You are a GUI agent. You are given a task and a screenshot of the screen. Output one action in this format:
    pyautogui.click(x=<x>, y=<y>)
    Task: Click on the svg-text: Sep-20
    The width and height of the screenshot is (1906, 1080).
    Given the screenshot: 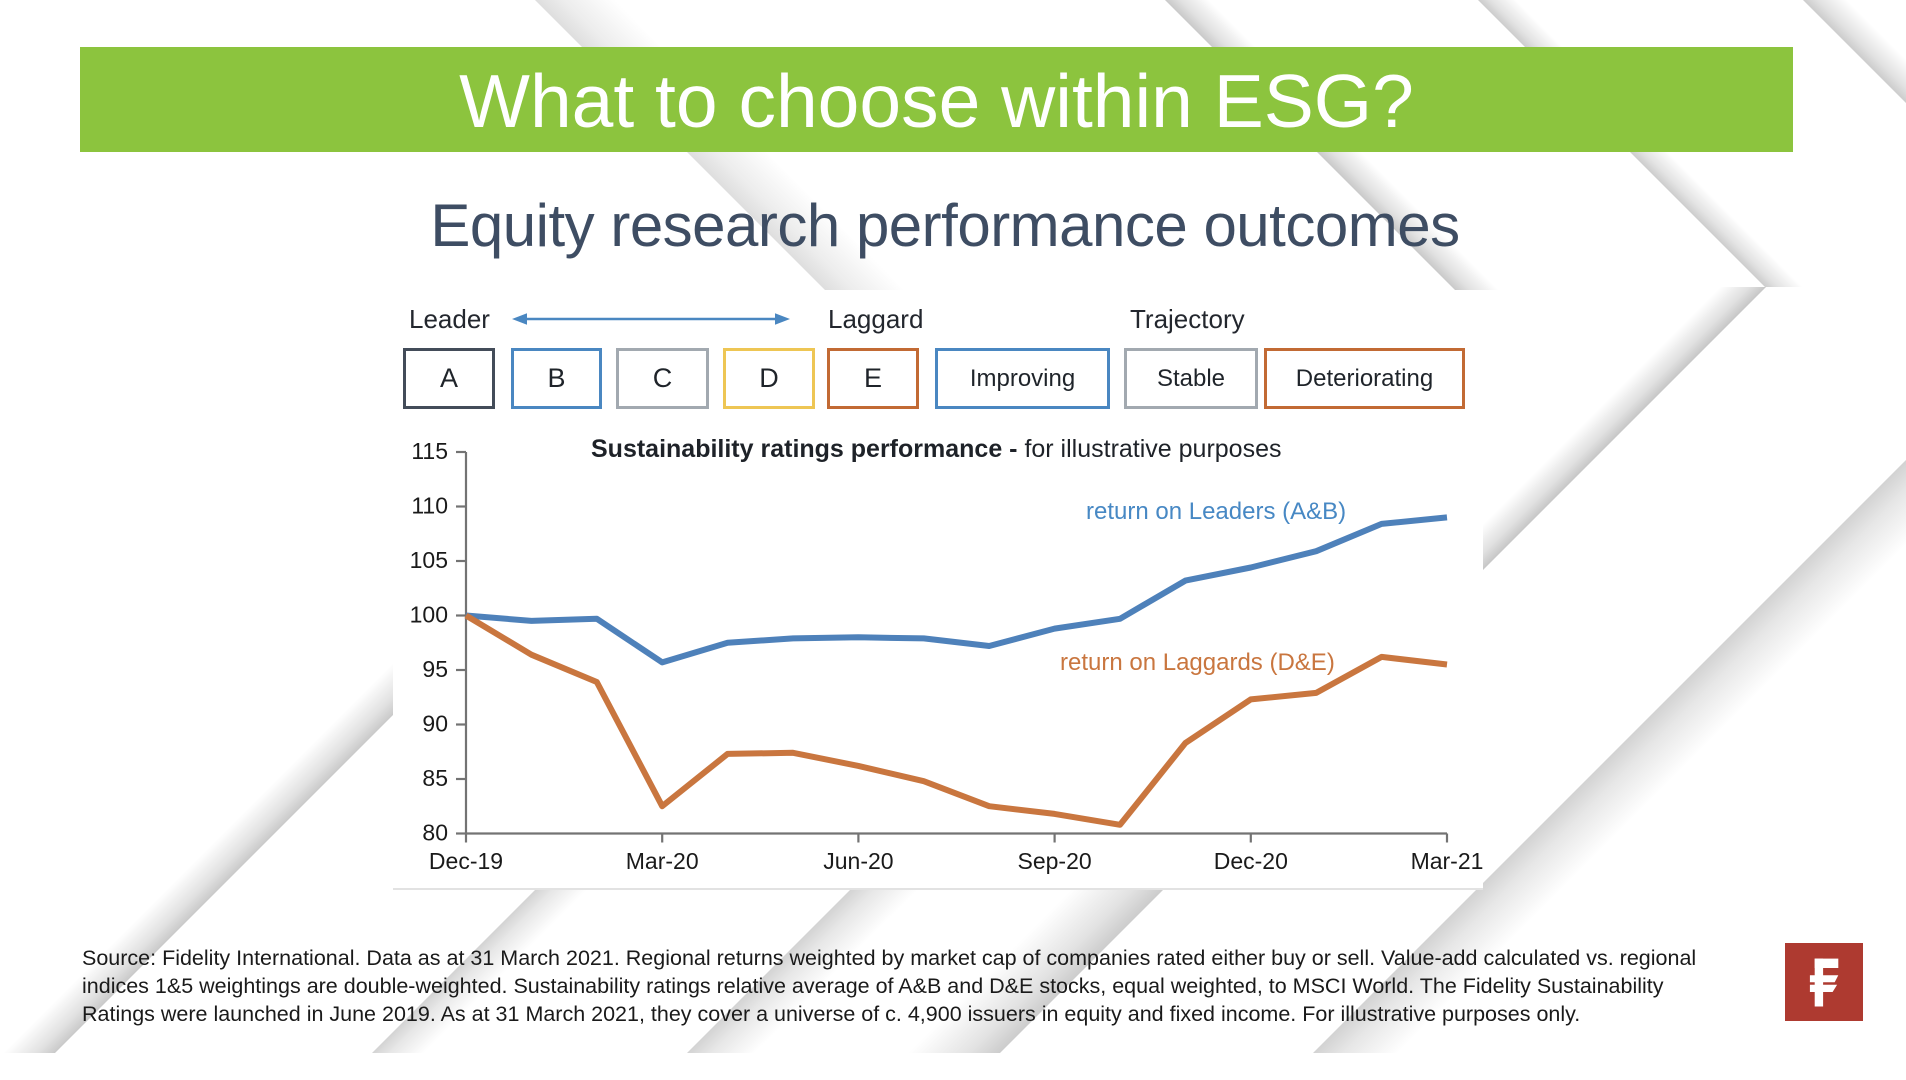 What is the action you would take?
    pyautogui.click(x=1055, y=861)
    